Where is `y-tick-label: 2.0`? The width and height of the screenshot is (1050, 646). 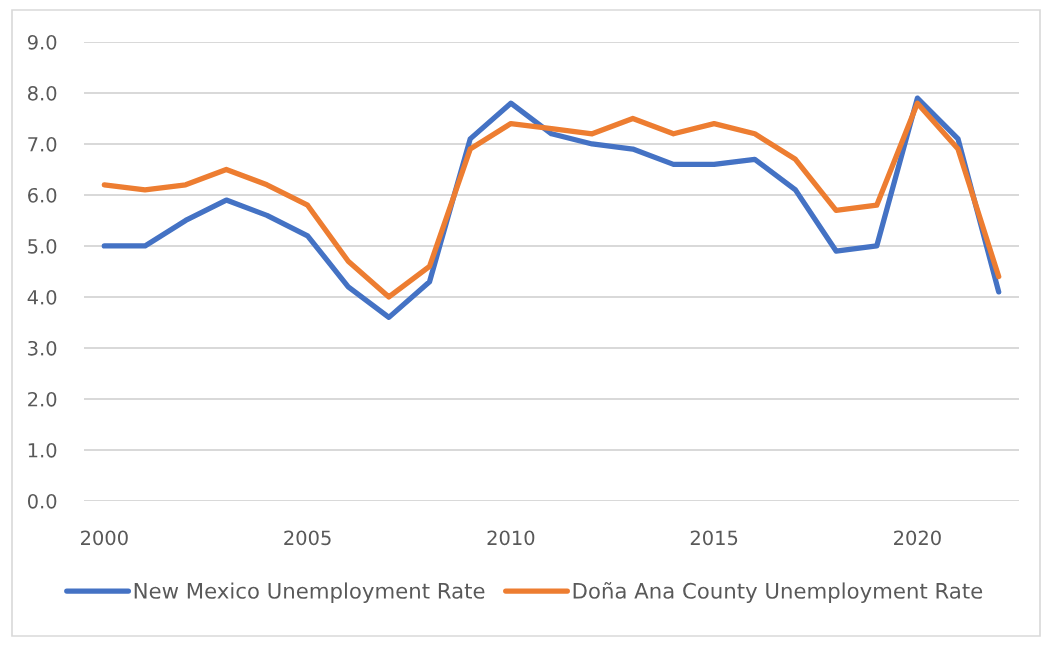 y-tick-label: 2.0 is located at coordinates (42, 399).